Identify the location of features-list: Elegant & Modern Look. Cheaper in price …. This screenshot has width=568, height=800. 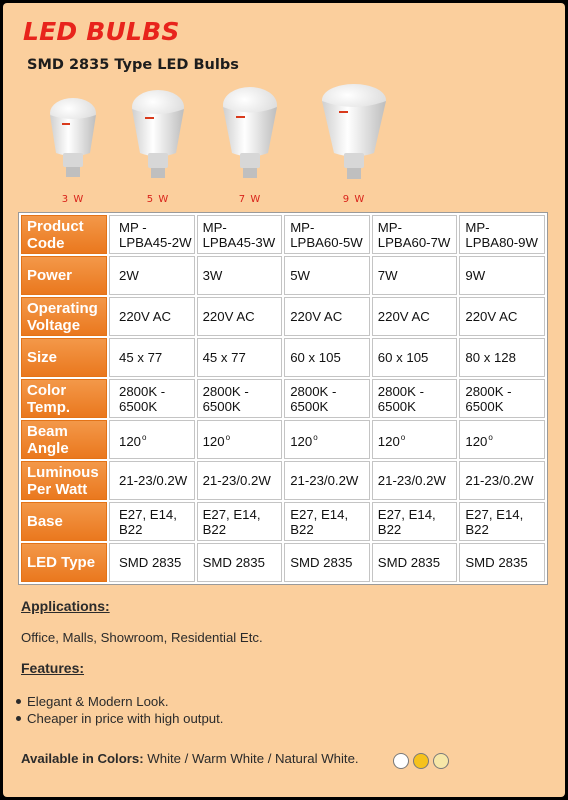
(119, 710).